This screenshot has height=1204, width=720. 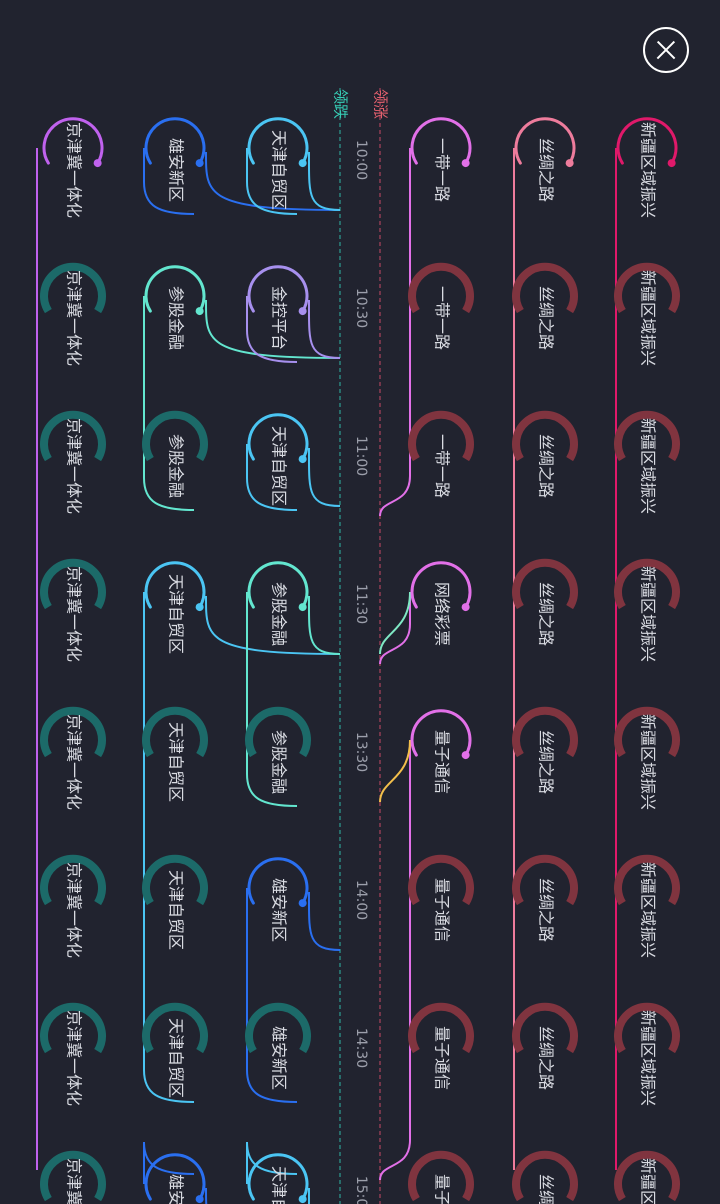 I want to click on fall-col-2-label: 天津自贸区, so click(x=279, y=170).